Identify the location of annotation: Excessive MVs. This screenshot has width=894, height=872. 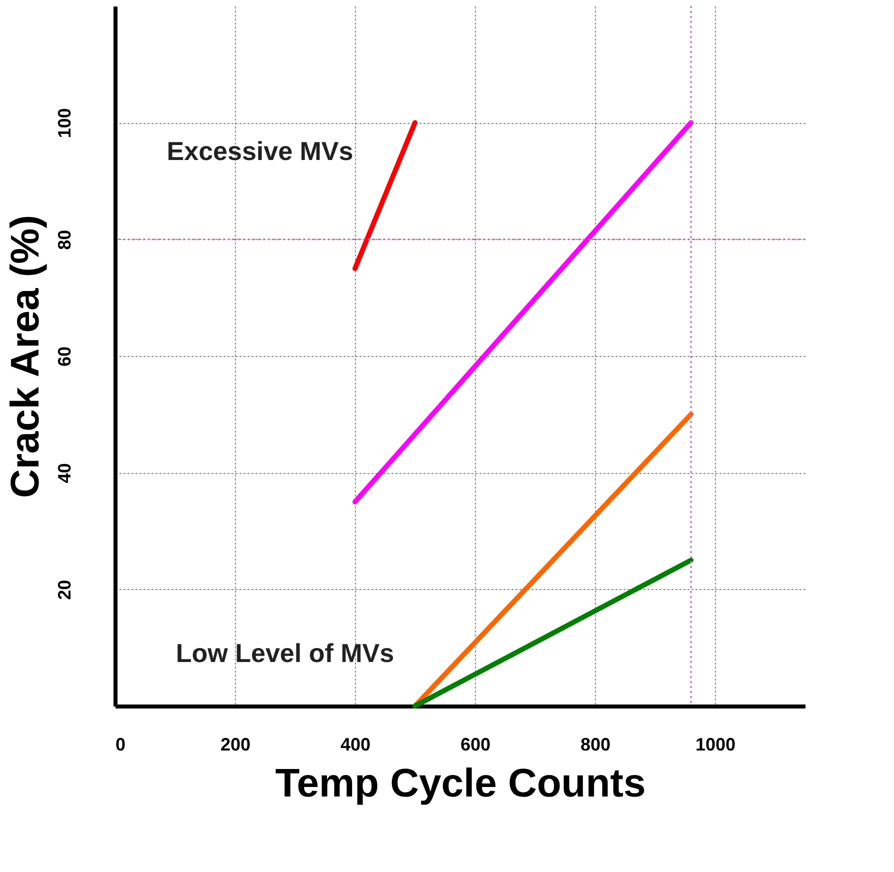
(260, 151).